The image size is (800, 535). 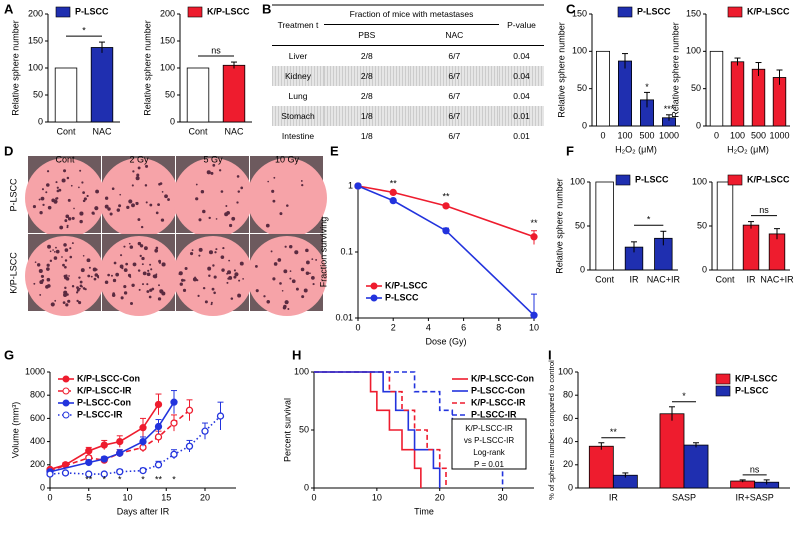 What do you see at coordinates (35, 40) in the screenshot?
I see `y-tick-label: 150` at bounding box center [35, 40].